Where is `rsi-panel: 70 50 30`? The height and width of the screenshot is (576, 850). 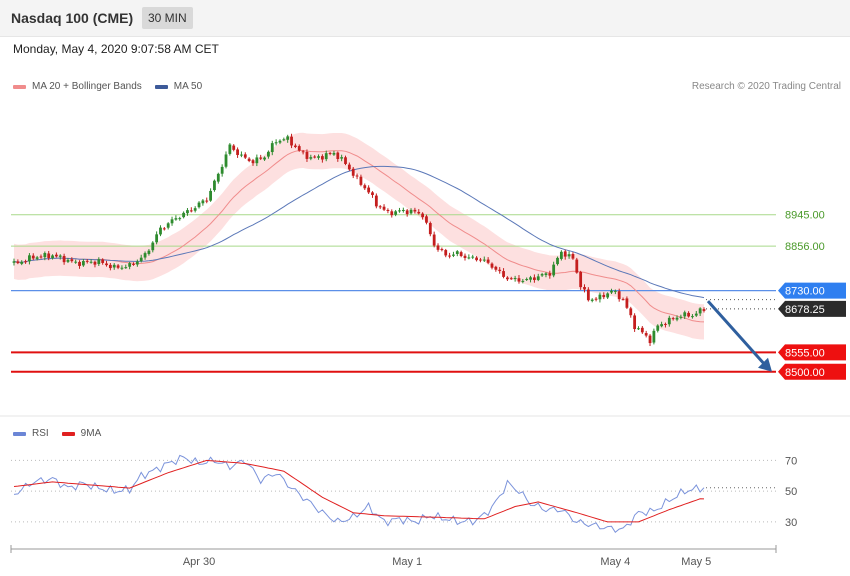
rsi-panel: 70 50 30 is located at coordinates (404, 494).